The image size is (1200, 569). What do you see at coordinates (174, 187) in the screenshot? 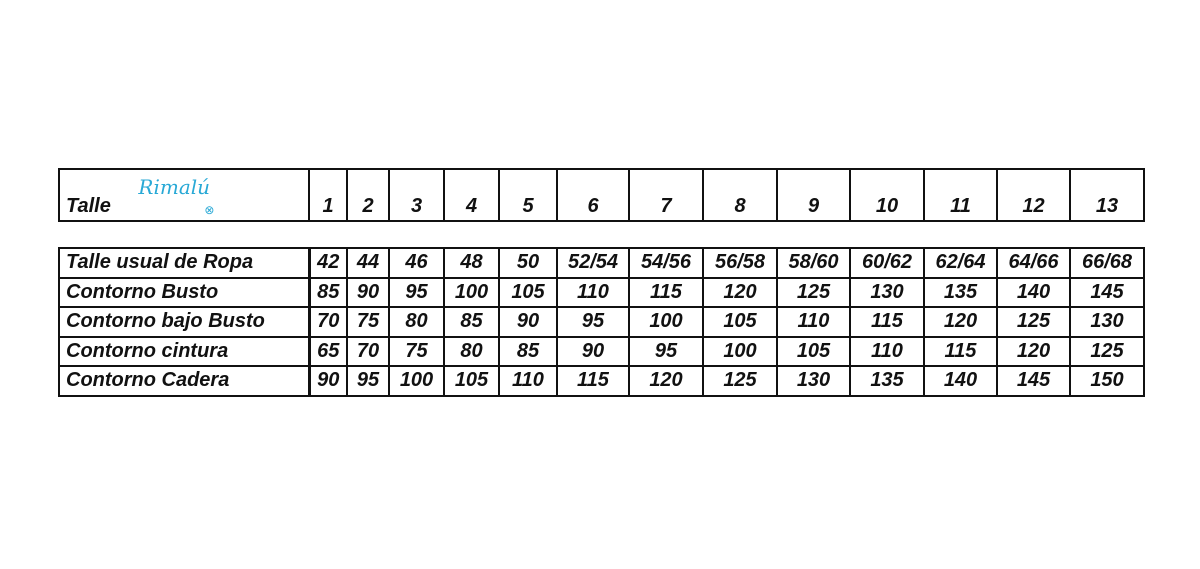
I see `logo-signature: Rimalú` at bounding box center [174, 187].